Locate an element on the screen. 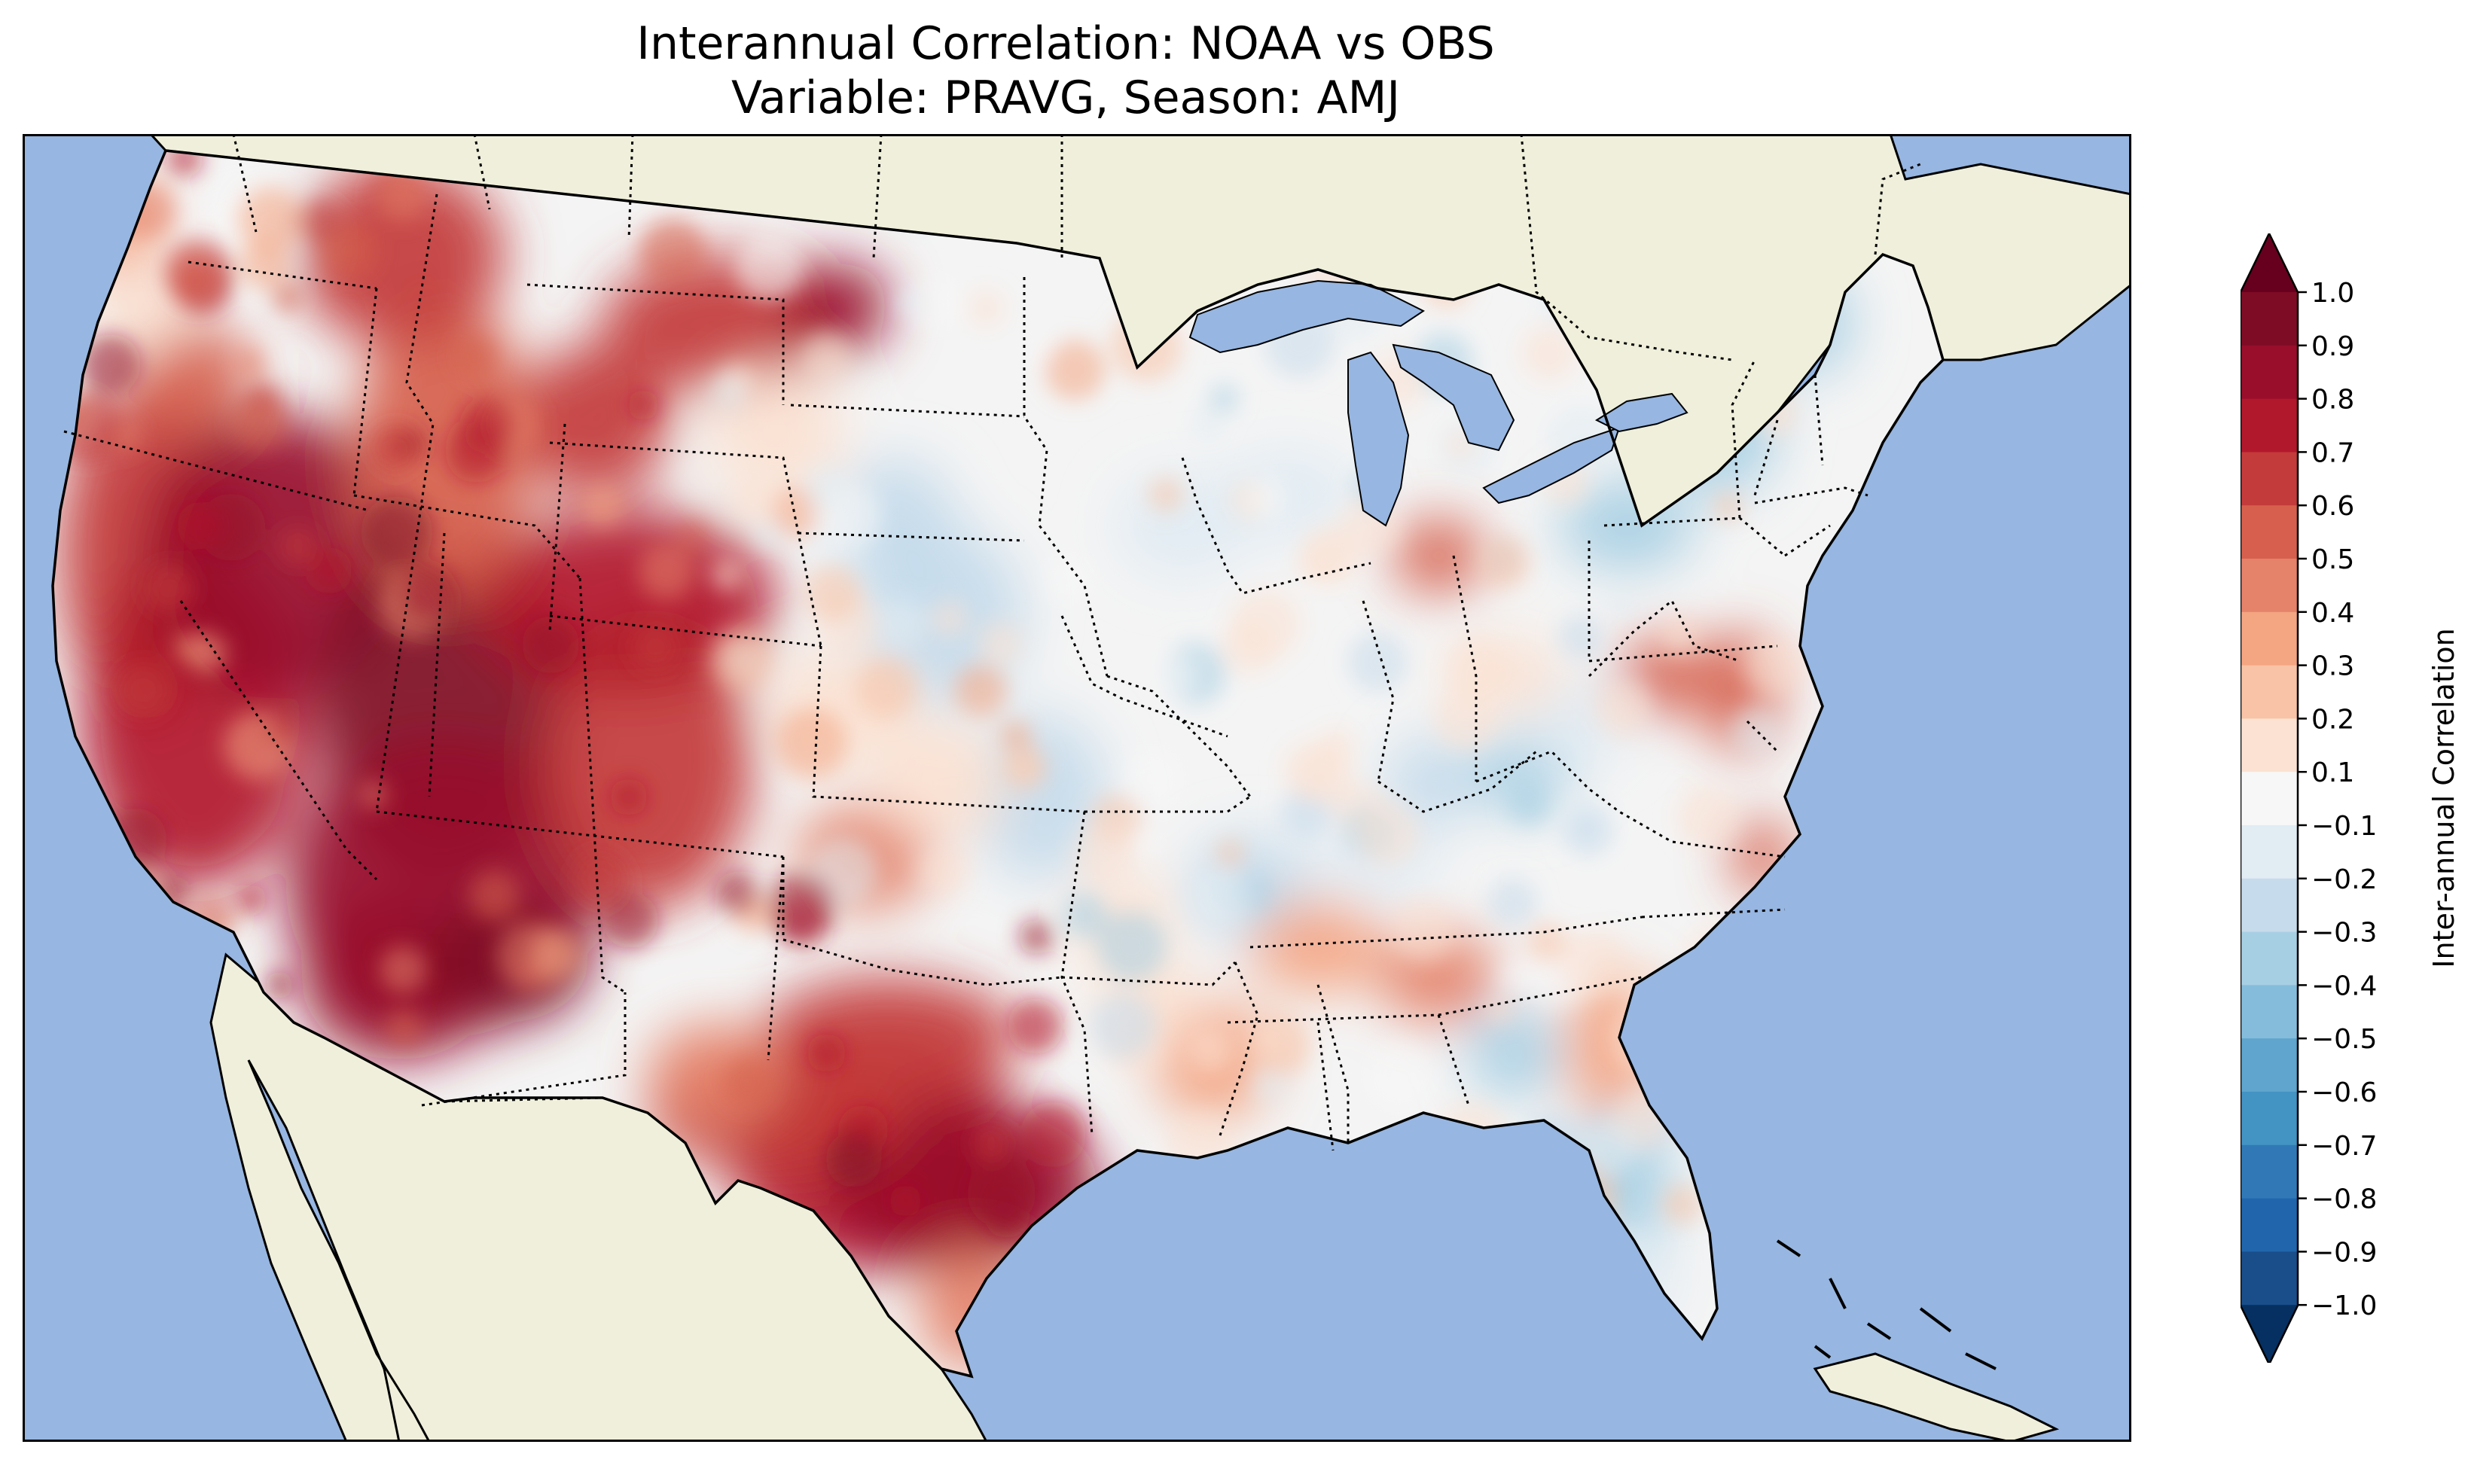 This screenshot has height=1484, width=2474. colorbar-tick-label: −0.8 is located at coordinates (2344, 1199).